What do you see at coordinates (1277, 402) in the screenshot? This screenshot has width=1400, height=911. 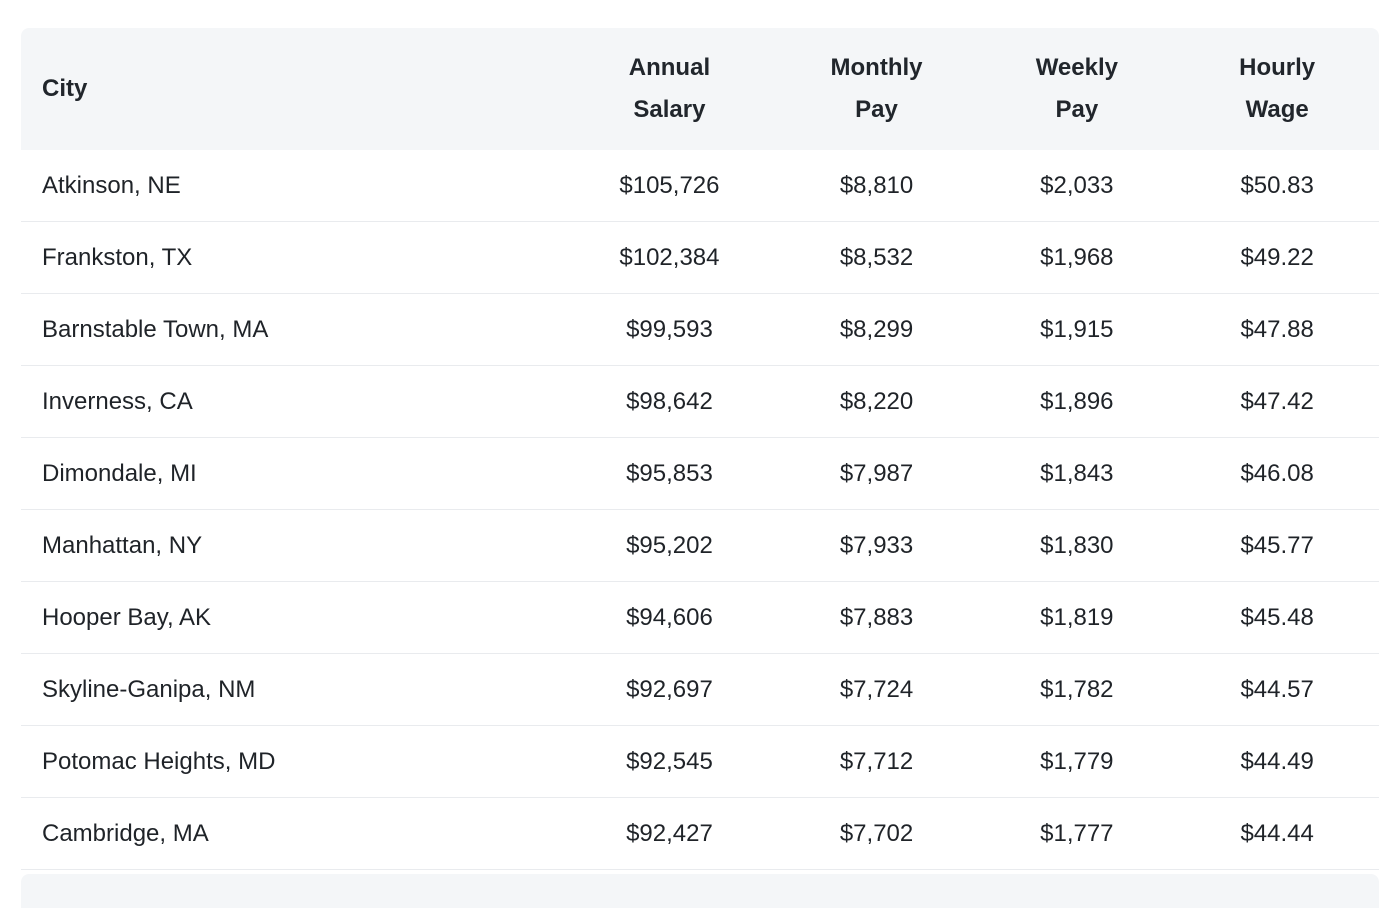 I see `hourly-wage-cell: $47.42` at bounding box center [1277, 402].